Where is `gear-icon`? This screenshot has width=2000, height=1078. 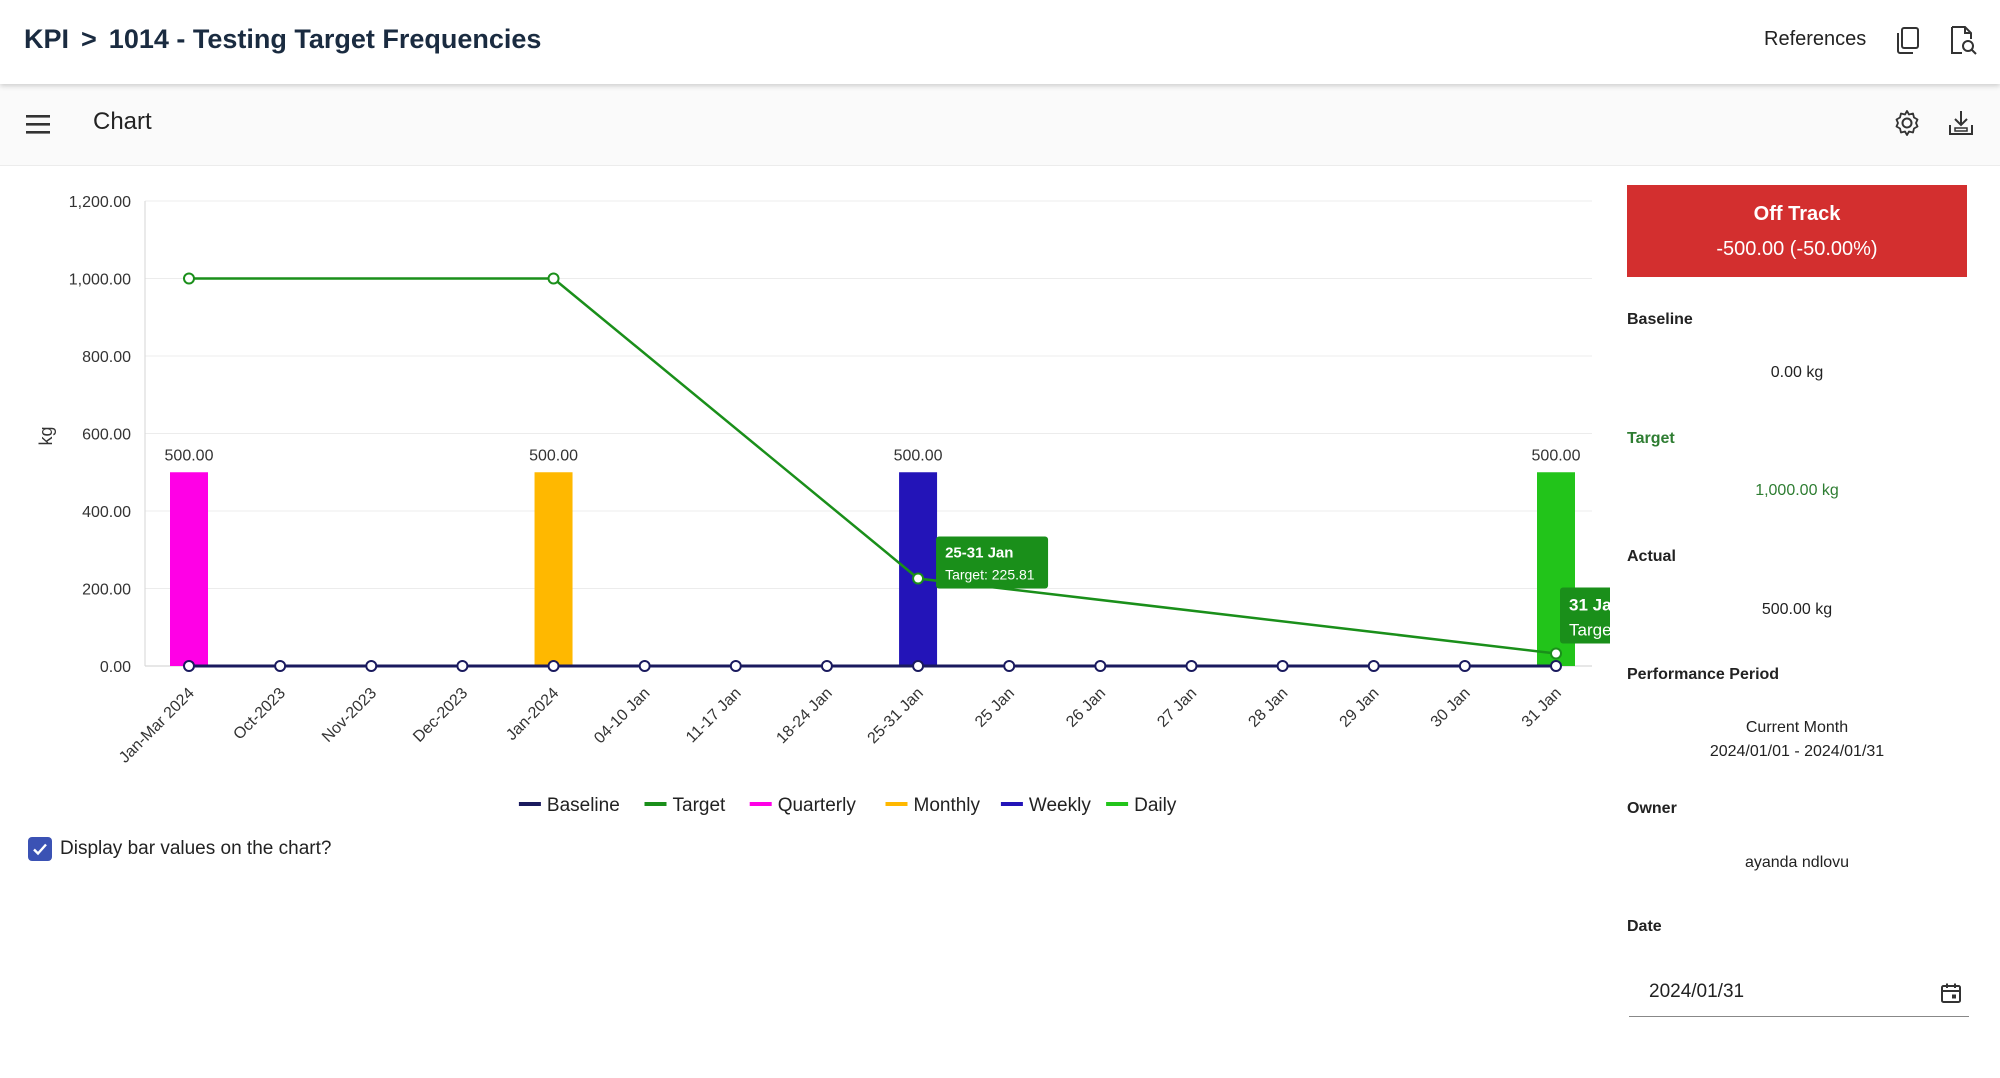 gear-icon is located at coordinates (1907, 123).